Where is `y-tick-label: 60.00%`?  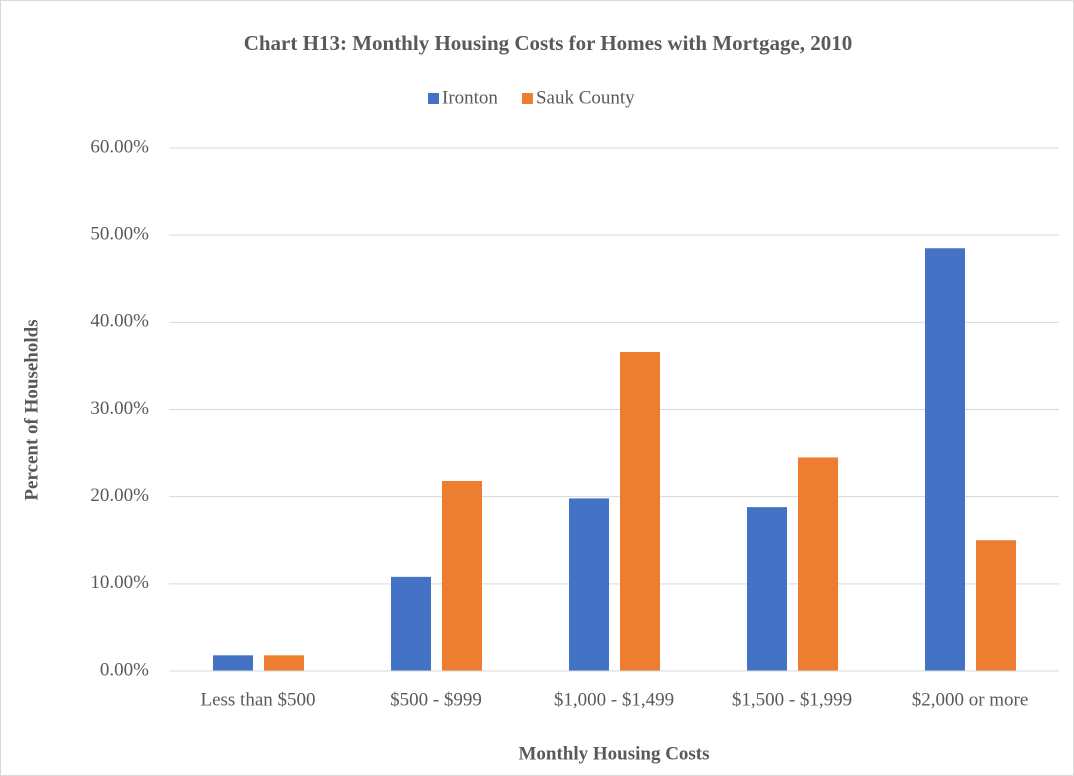
y-tick-label: 60.00% is located at coordinates (119, 146).